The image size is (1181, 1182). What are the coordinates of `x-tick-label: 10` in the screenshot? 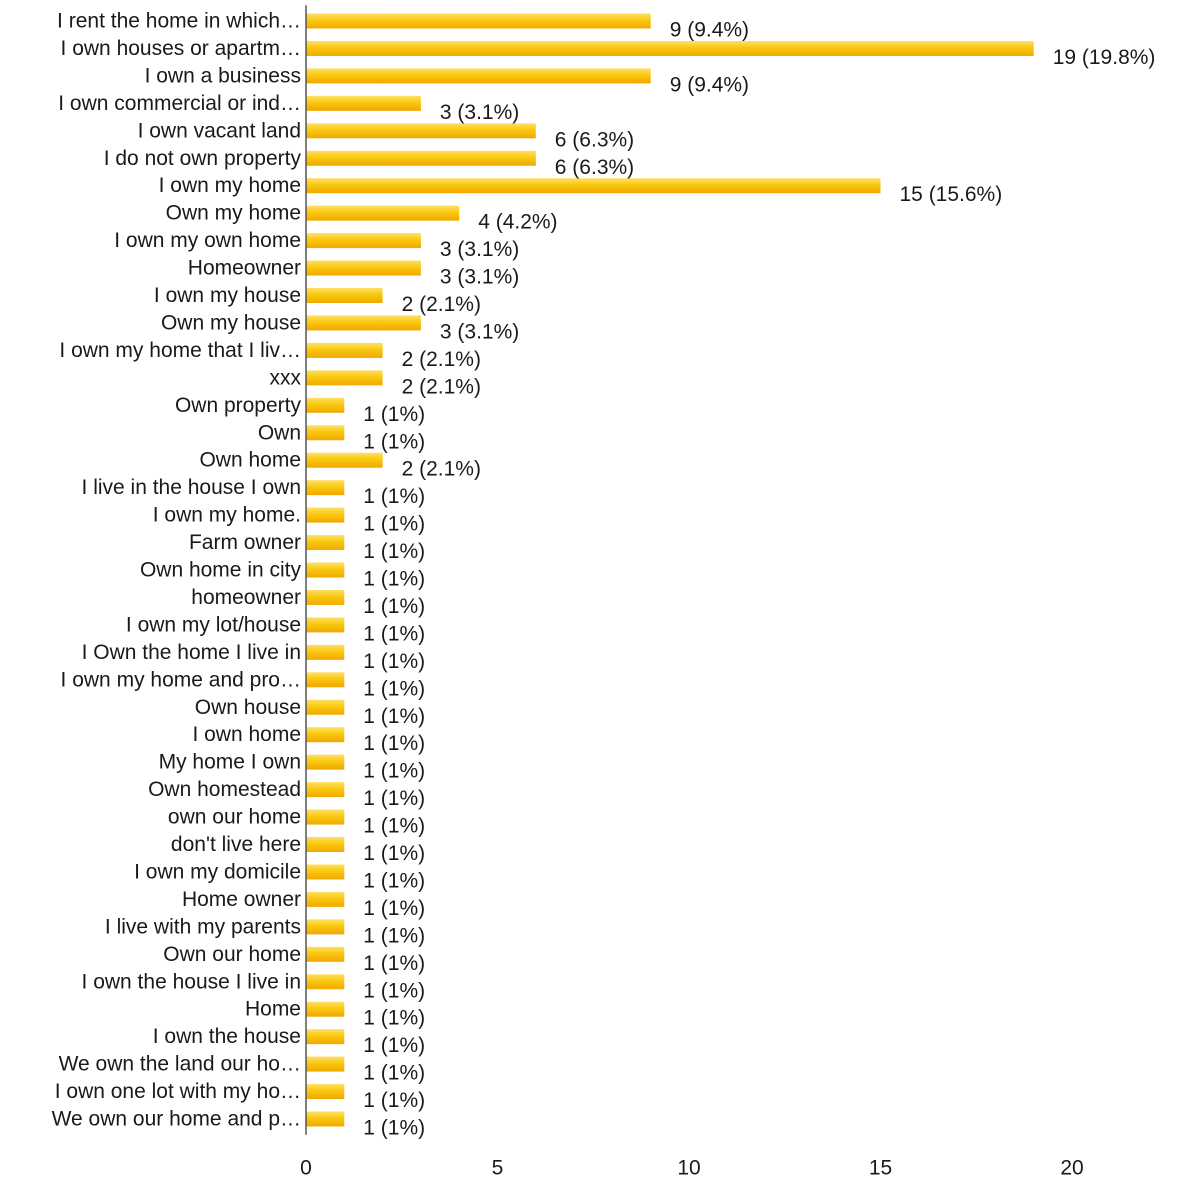 It's located at (688, 1168).